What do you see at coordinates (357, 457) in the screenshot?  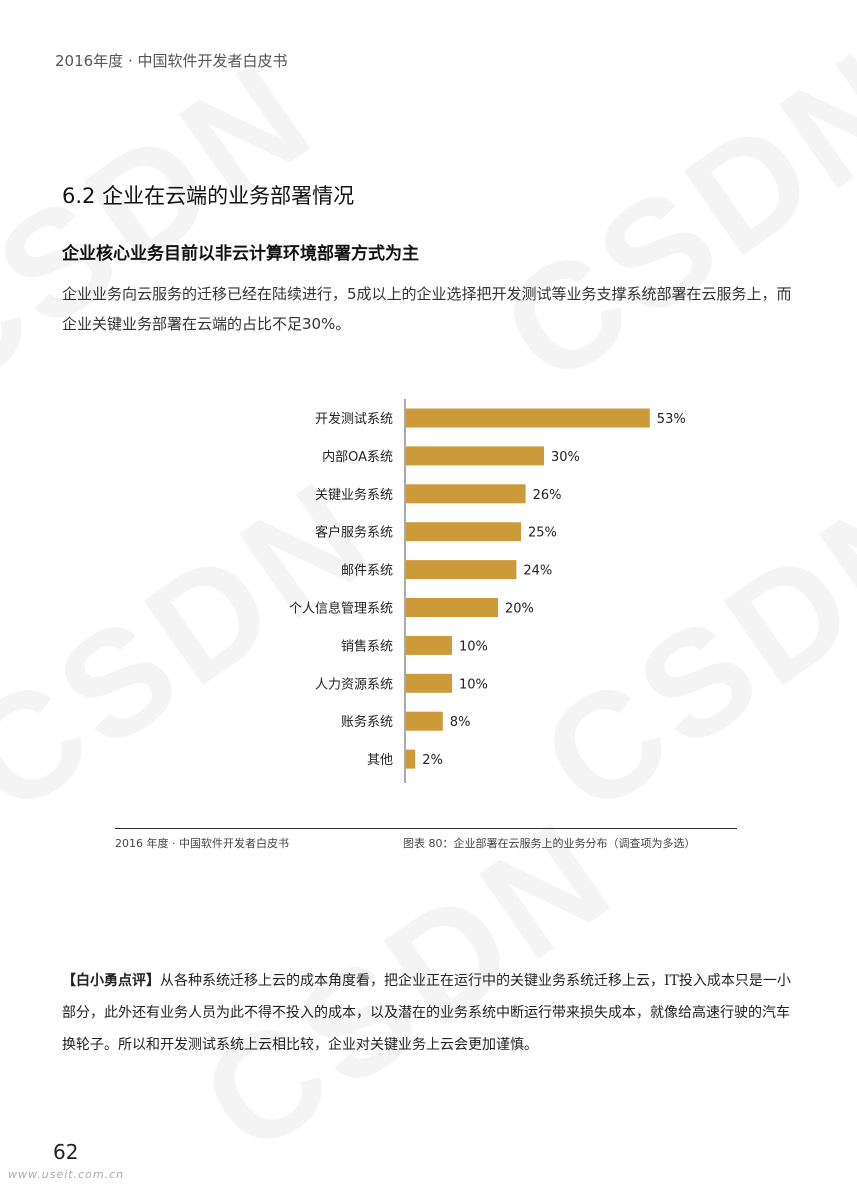 I see `category-label: 内部OA系统` at bounding box center [357, 457].